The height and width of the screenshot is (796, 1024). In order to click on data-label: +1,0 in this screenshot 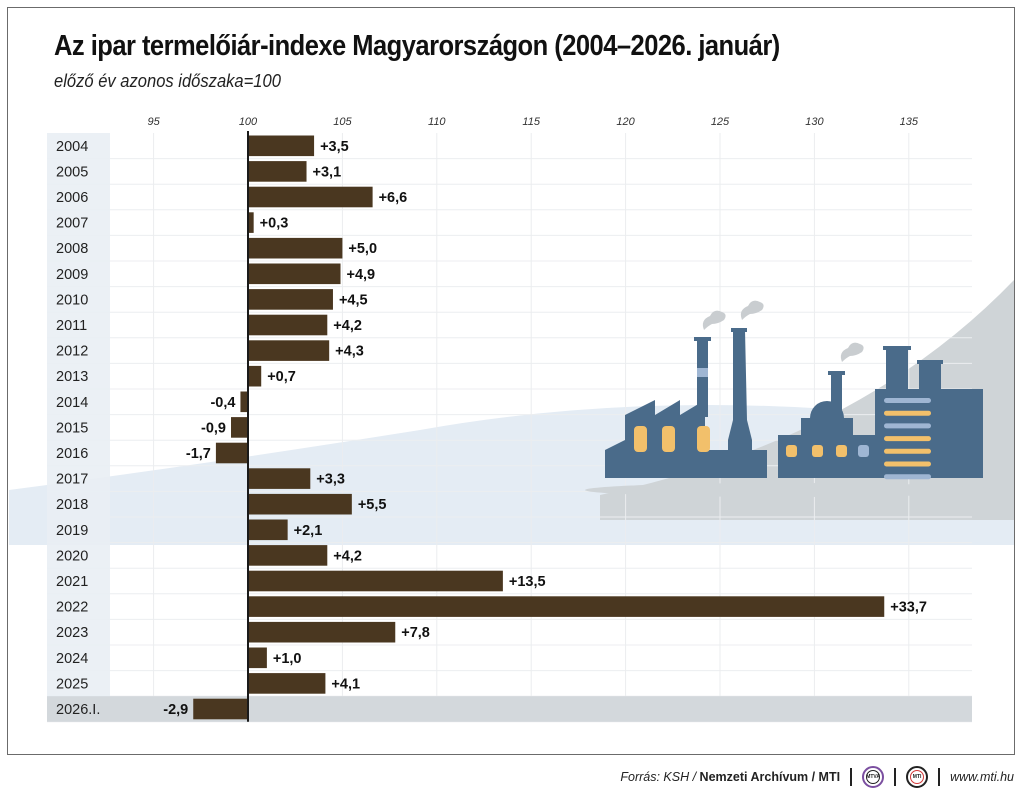, I will do `click(287, 659)`.